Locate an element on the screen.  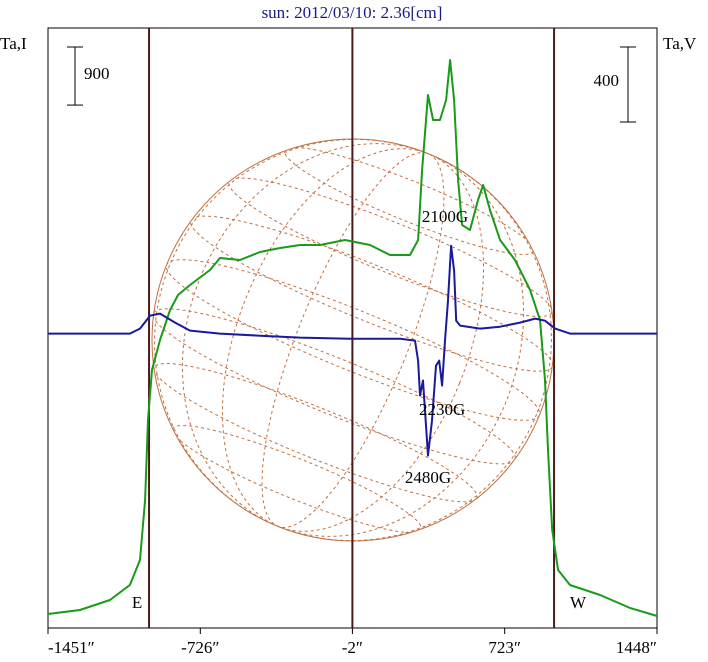
annotation: 2100G is located at coordinates (445, 216).